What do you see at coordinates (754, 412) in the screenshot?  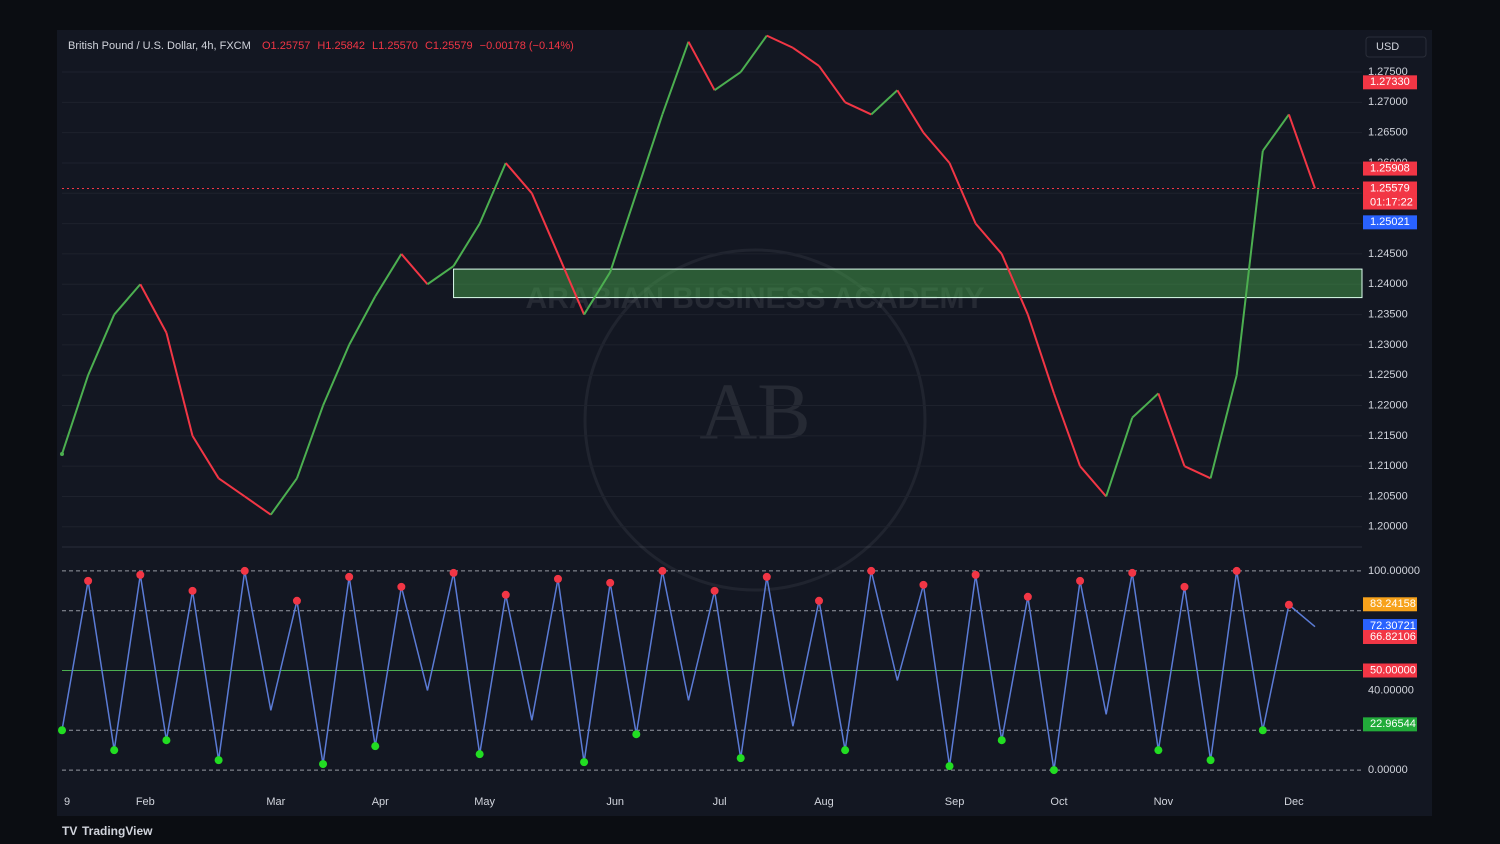 I see `watermark-logo: AB` at bounding box center [754, 412].